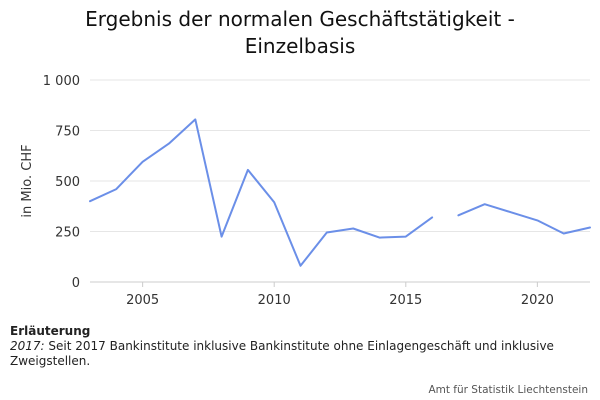  Describe the element at coordinates (508, 390) in the screenshot. I see `source-label: Amt für Statistik Liechtenstein` at that location.